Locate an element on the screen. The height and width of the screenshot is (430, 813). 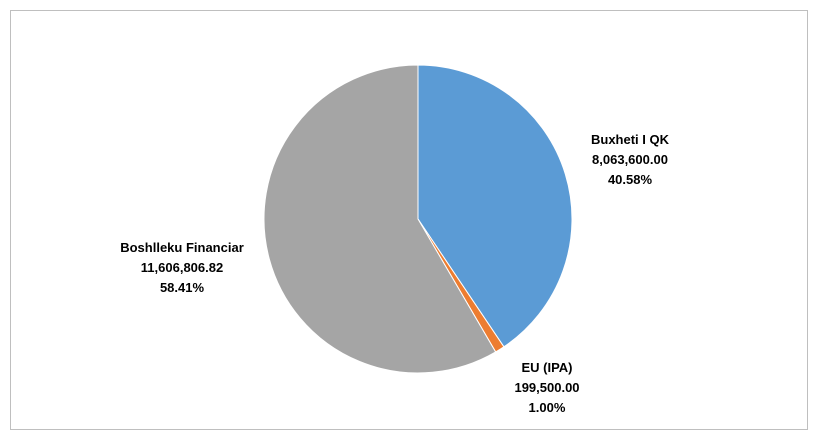
slice-label-value: 11,606,806.82 is located at coordinates (182, 267).